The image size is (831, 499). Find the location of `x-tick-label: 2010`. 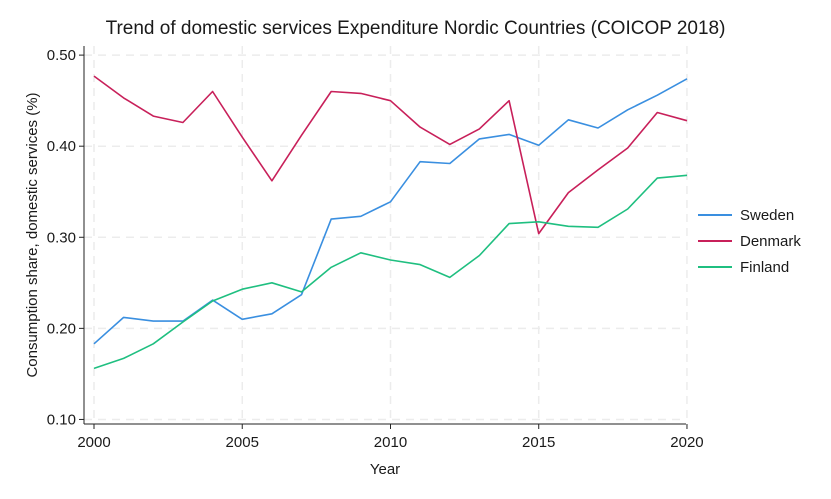

x-tick-label: 2010 is located at coordinates (390, 442).